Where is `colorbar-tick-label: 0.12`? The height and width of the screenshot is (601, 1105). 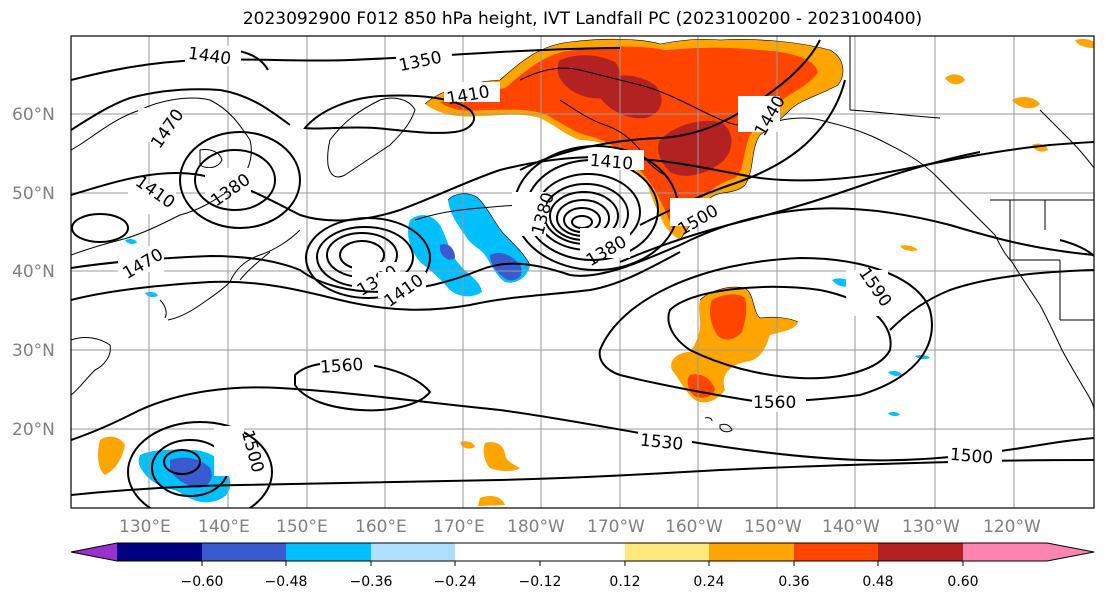
colorbar-tick-label: 0.12 is located at coordinates (624, 582).